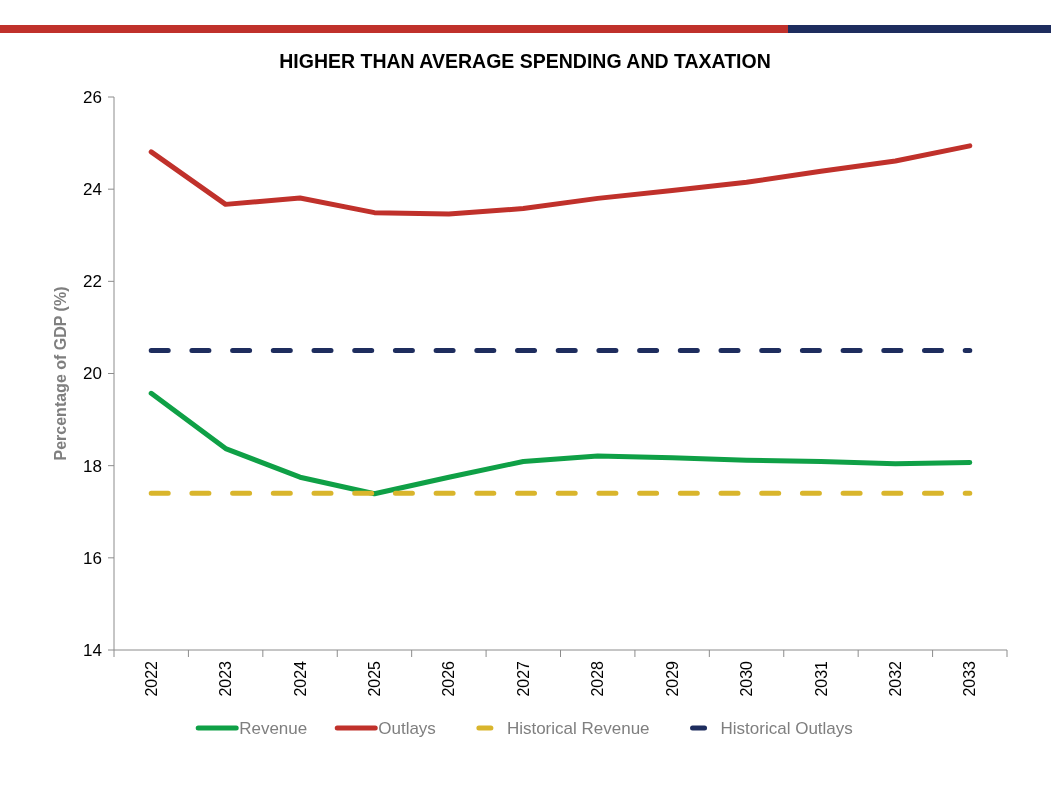 This screenshot has height=788, width=1051. I want to click on y-tick-label: 24, so click(92, 190).